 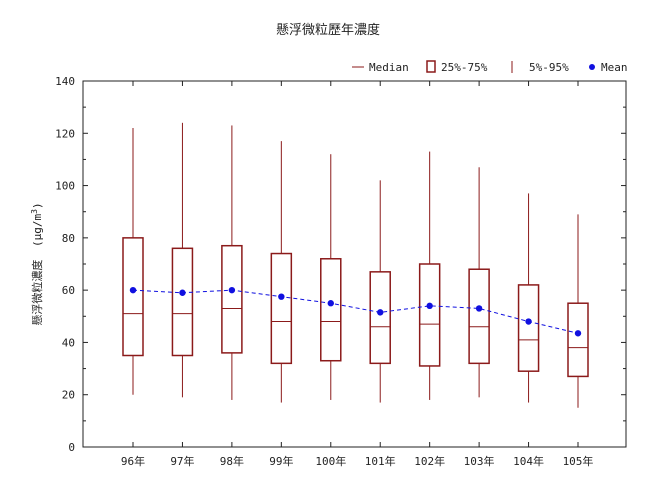 I want to click on x-tick-label: 102年, so click(x=429, y=461).